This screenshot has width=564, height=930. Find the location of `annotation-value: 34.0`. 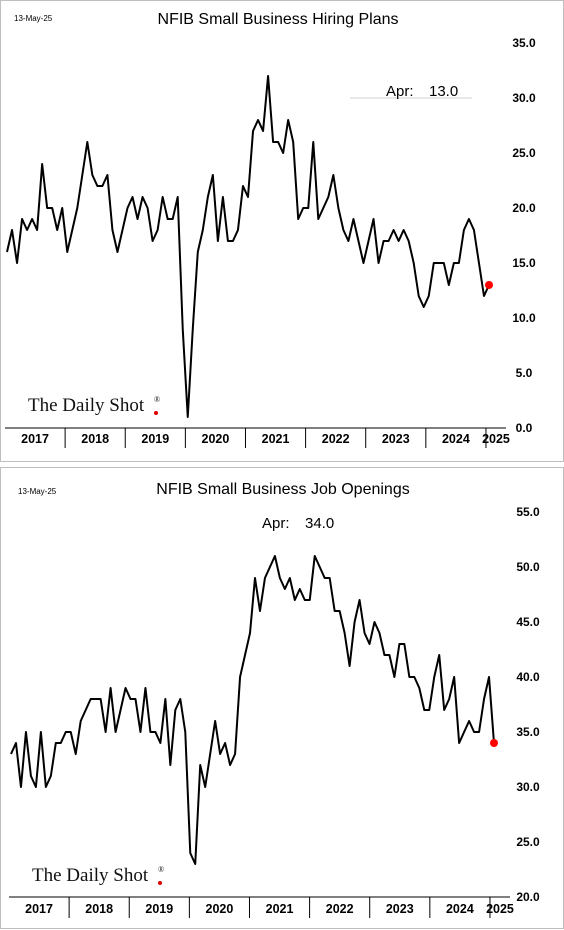

annotation-value: 34.0 is located at coordinates (319, 523).